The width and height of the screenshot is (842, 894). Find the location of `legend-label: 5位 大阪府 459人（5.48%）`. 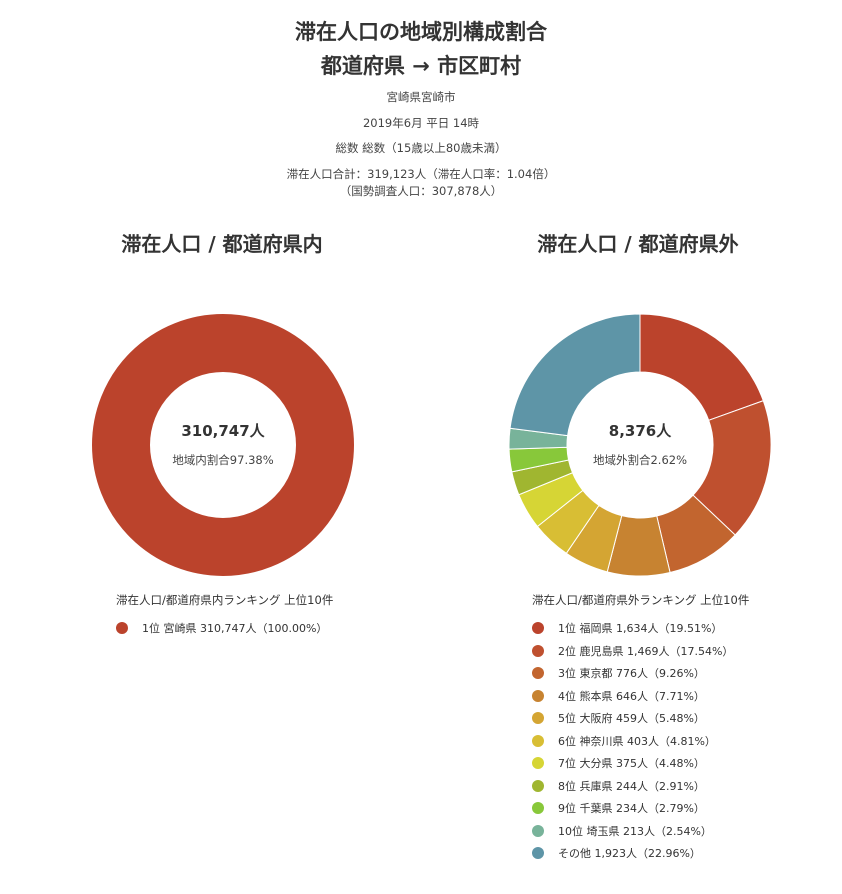

legend-label: 5位 大阪府 459人（5.48%） is located at coordinates (631, 719).